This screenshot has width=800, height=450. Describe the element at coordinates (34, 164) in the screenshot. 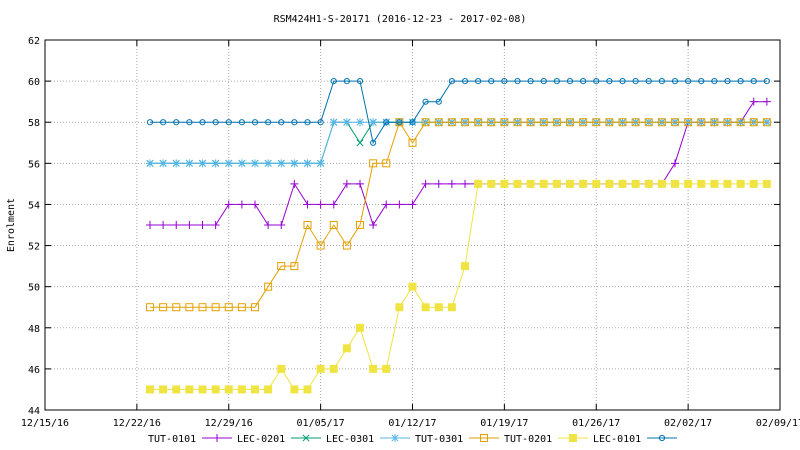

I see `y-tick-label: 56` at that location.